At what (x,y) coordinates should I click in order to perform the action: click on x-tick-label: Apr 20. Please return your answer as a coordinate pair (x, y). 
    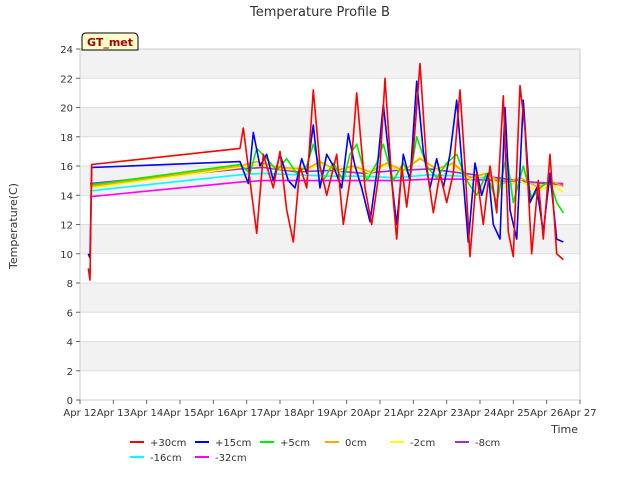
    Looking at the image, I should click on (346, 413).